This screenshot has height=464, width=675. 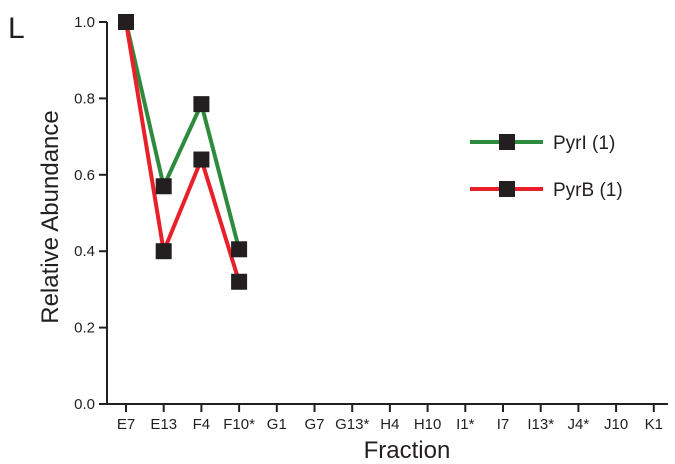 What do you see at coordinates (352, 424) in the screenshot?
I see `x-tick-label: G13*` at bounding box center [352, 424].